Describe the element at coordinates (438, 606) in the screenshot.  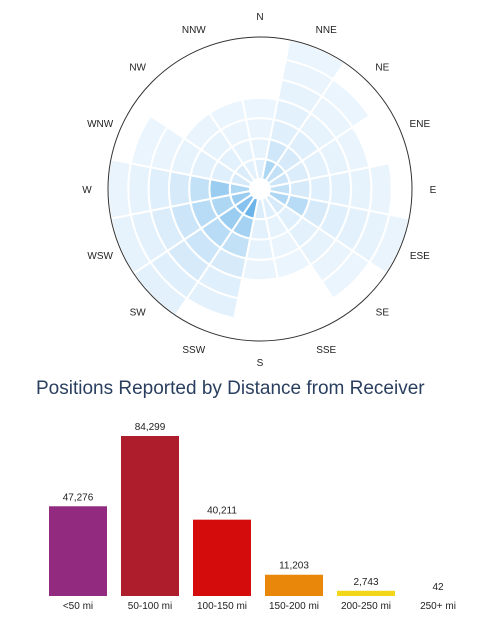
I see `bar-category-label-5: 250+ mi` at that location.